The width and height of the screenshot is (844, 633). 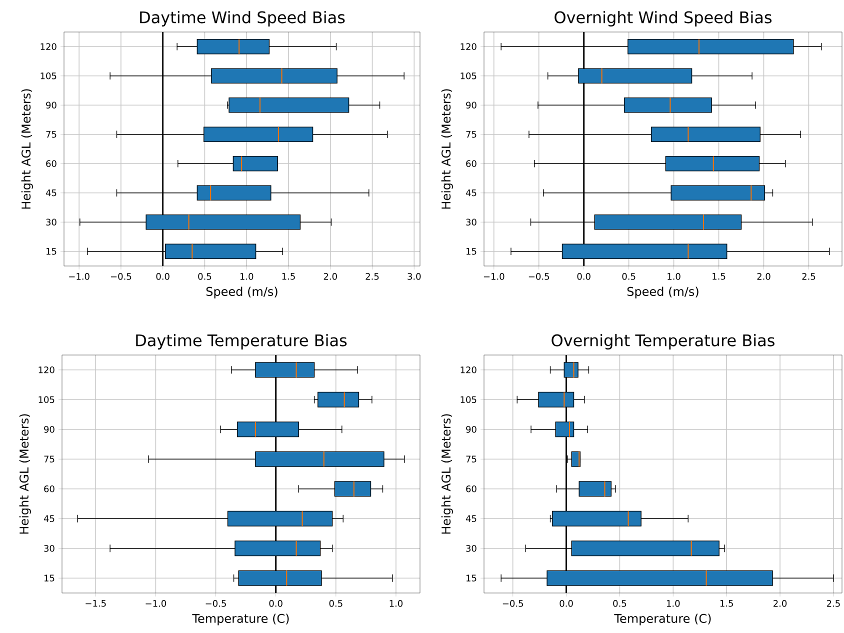 What do you see at coordinates (414, 276) in the screenshot?
I see `x-tick-label: 3.0` at bounding box center [414, 276].